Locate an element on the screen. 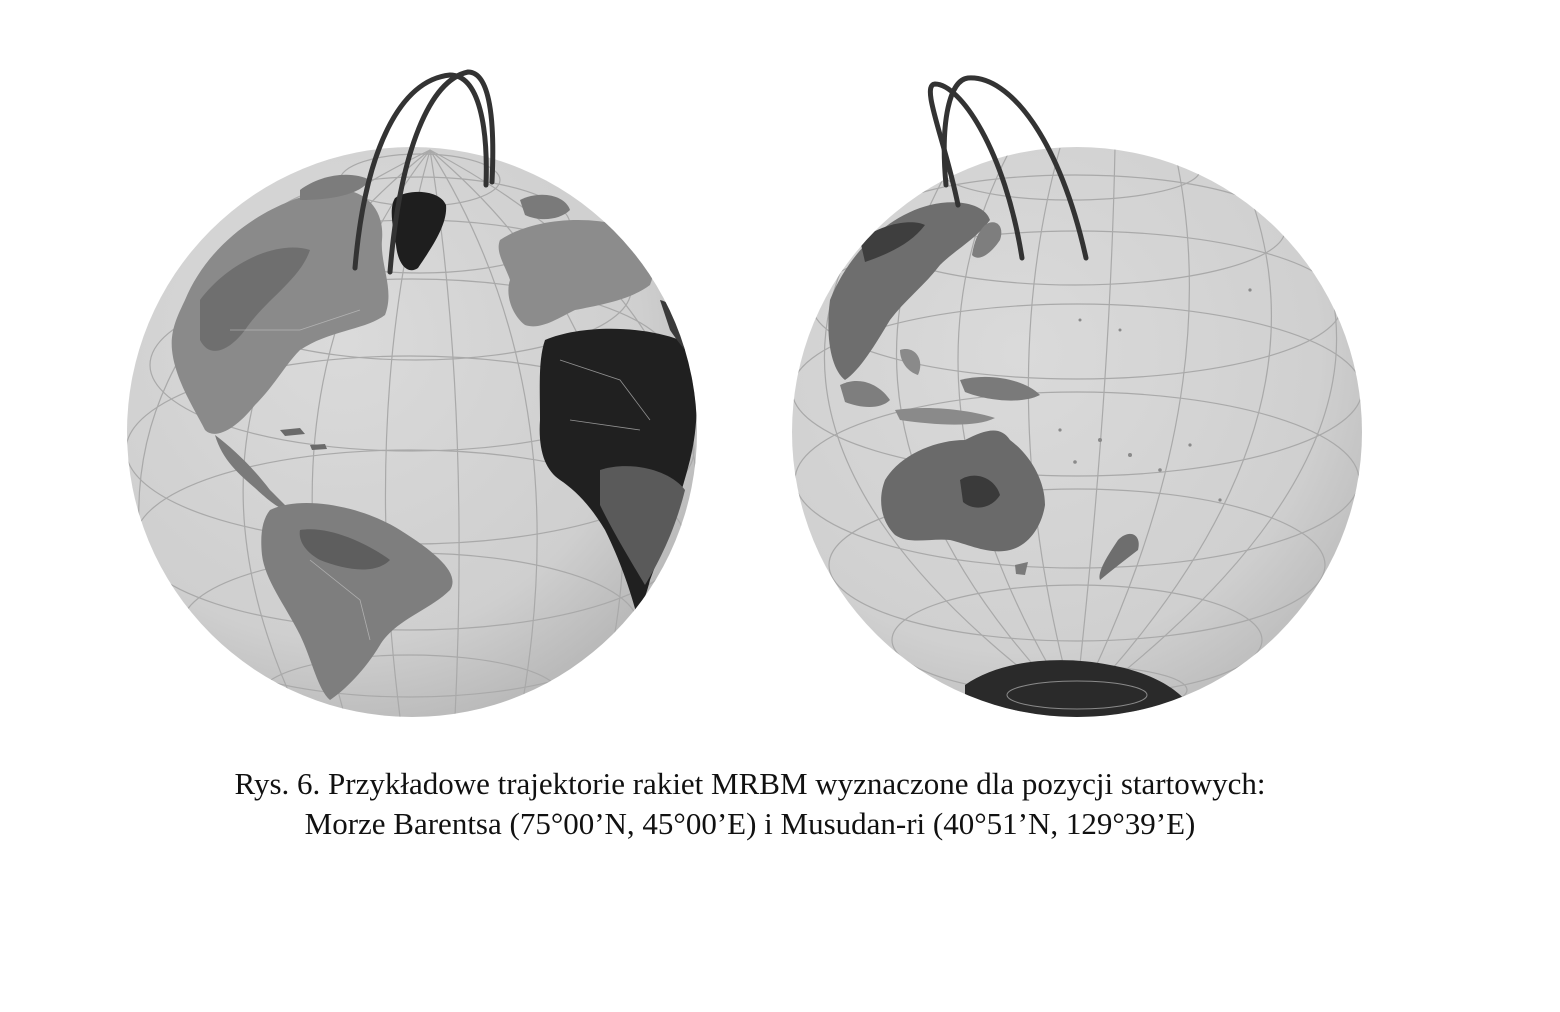 This screenshot has width=1560, height=1012. japan is located at coordinates (987, 240).